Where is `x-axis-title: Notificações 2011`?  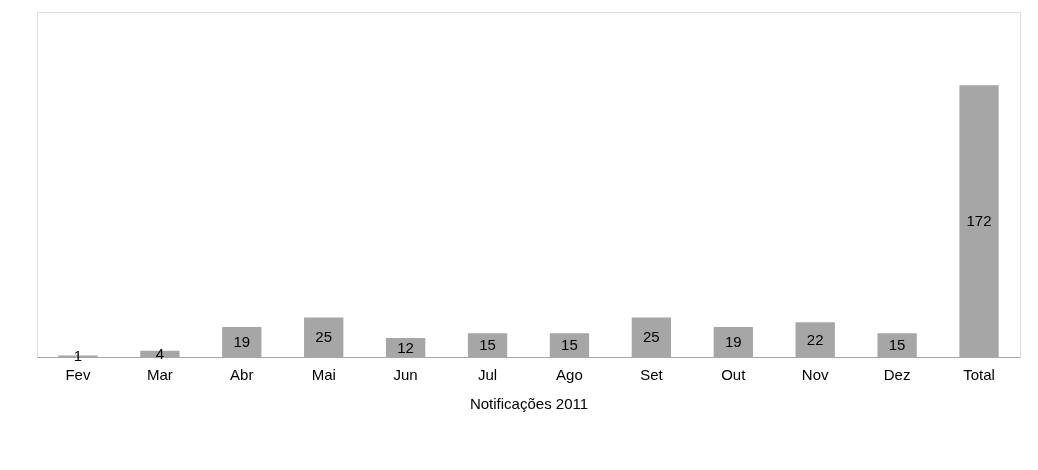 x-axis-title: Notificações 2011 is located at coordinates (529, 403).